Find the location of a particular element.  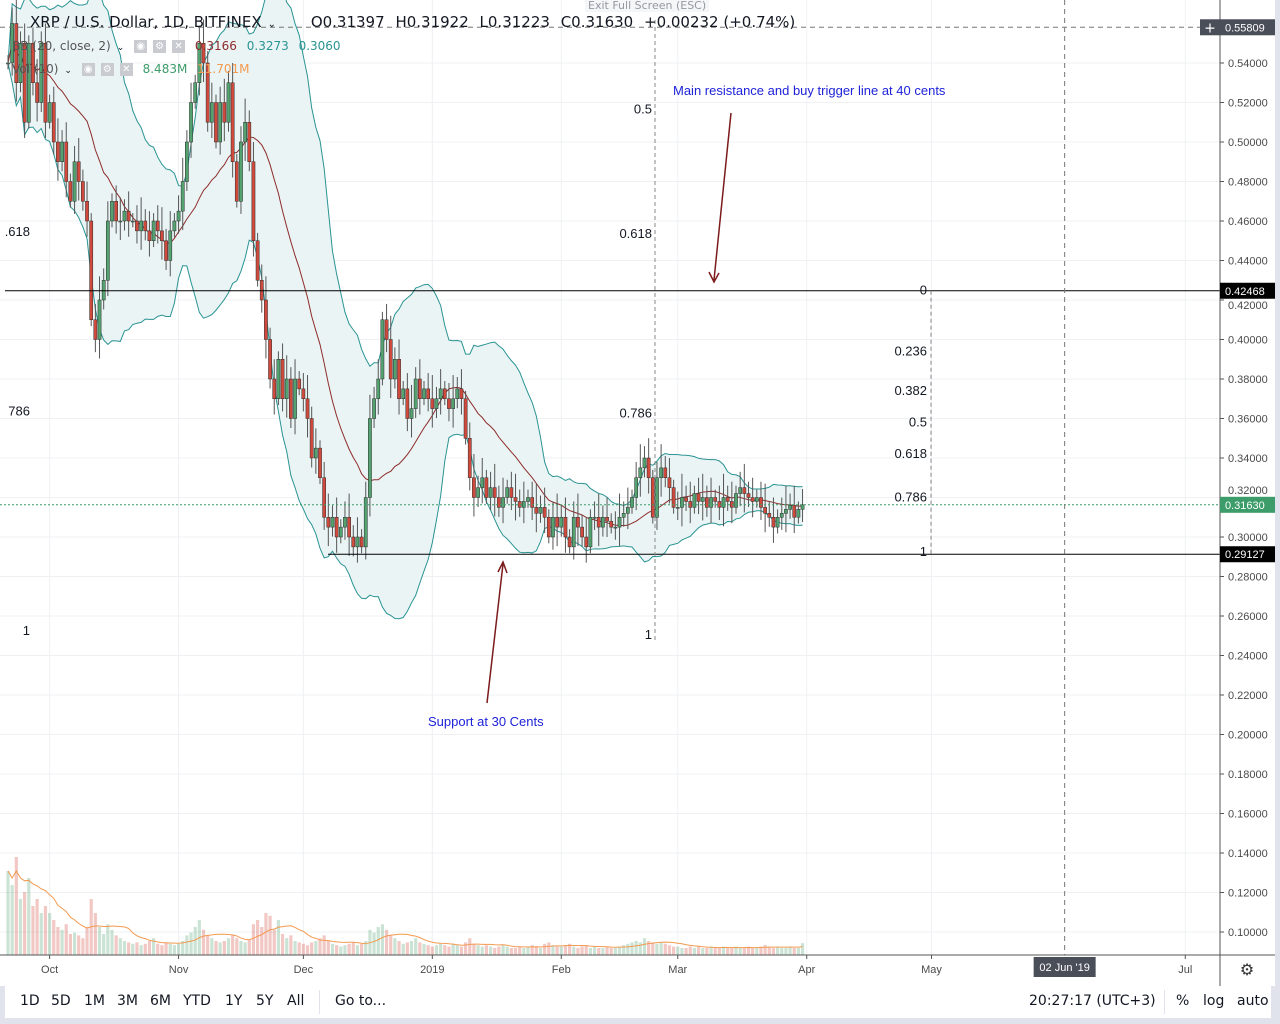

arrowhead-icon is located at coordinates (502, 567).